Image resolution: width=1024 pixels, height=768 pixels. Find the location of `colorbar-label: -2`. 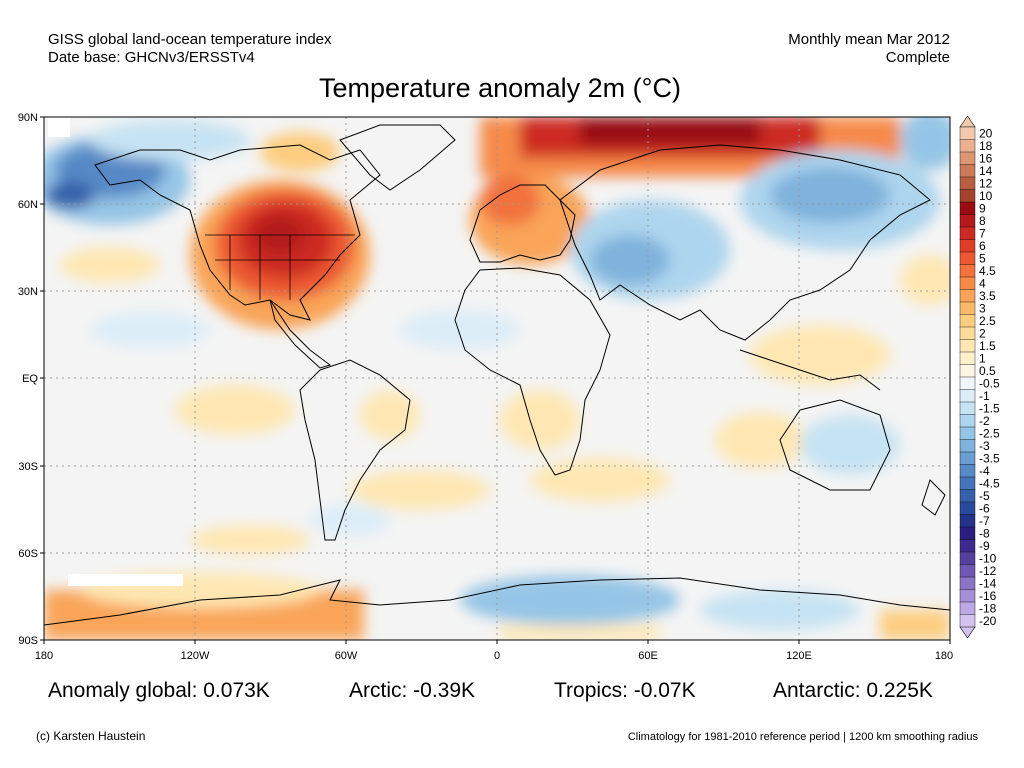

colorbar-label: -2 is located at coordinates (984, 421).